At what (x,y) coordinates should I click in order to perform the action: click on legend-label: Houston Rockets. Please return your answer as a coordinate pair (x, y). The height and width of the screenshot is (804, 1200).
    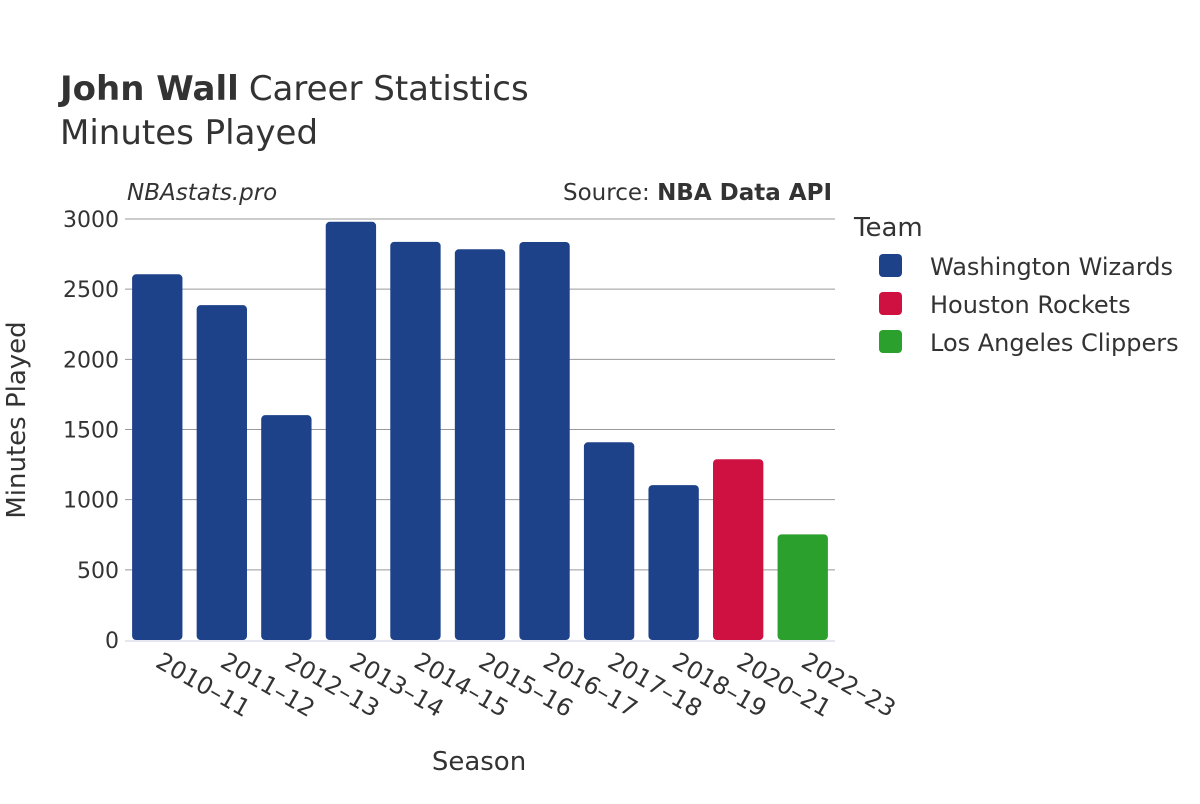
    Looking at the image, I should click on (1030, 305).